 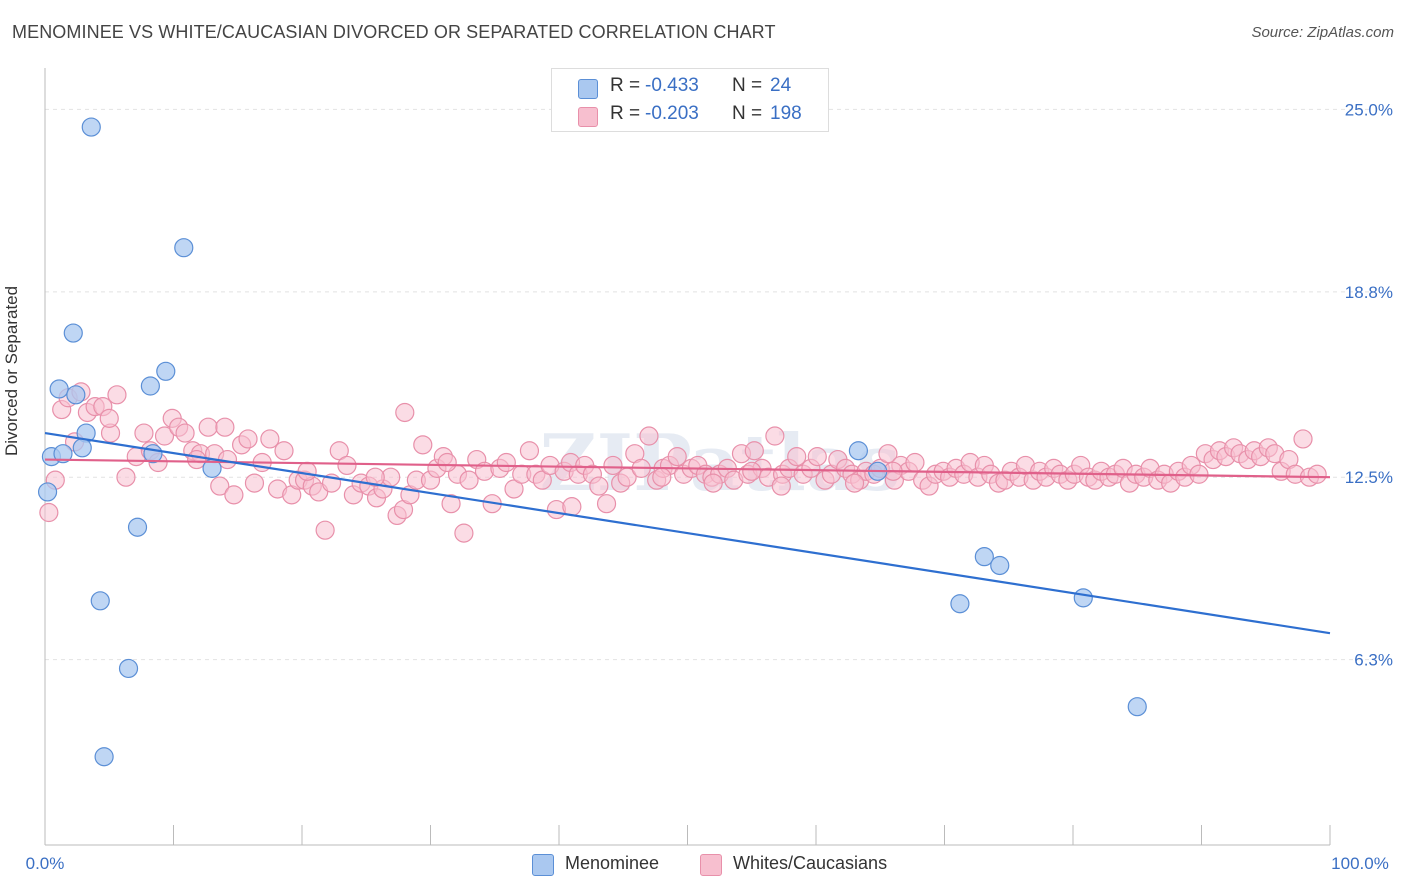 I want to click on legend-n-value: 198, so click(x=786, y=113).